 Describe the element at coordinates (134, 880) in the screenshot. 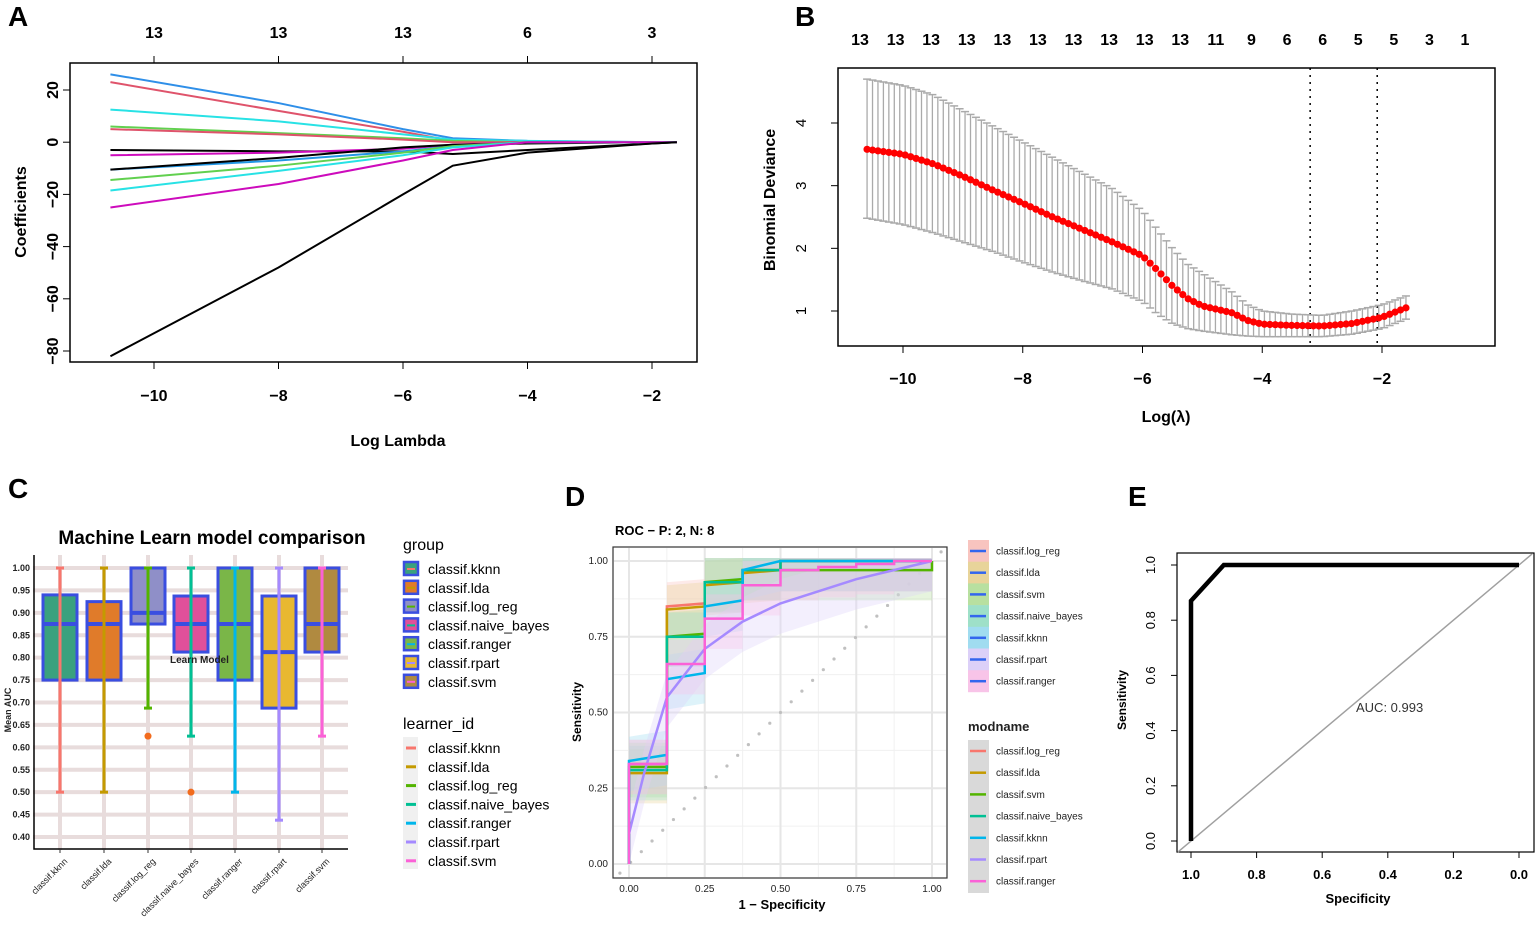

I see `c-x-tick-label: classif.log_reg` at that location.